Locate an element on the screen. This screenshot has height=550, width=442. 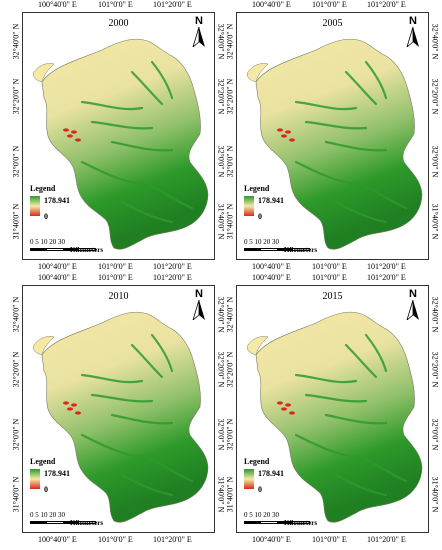
year-label: 2010 is located at coordinates (118, 296).